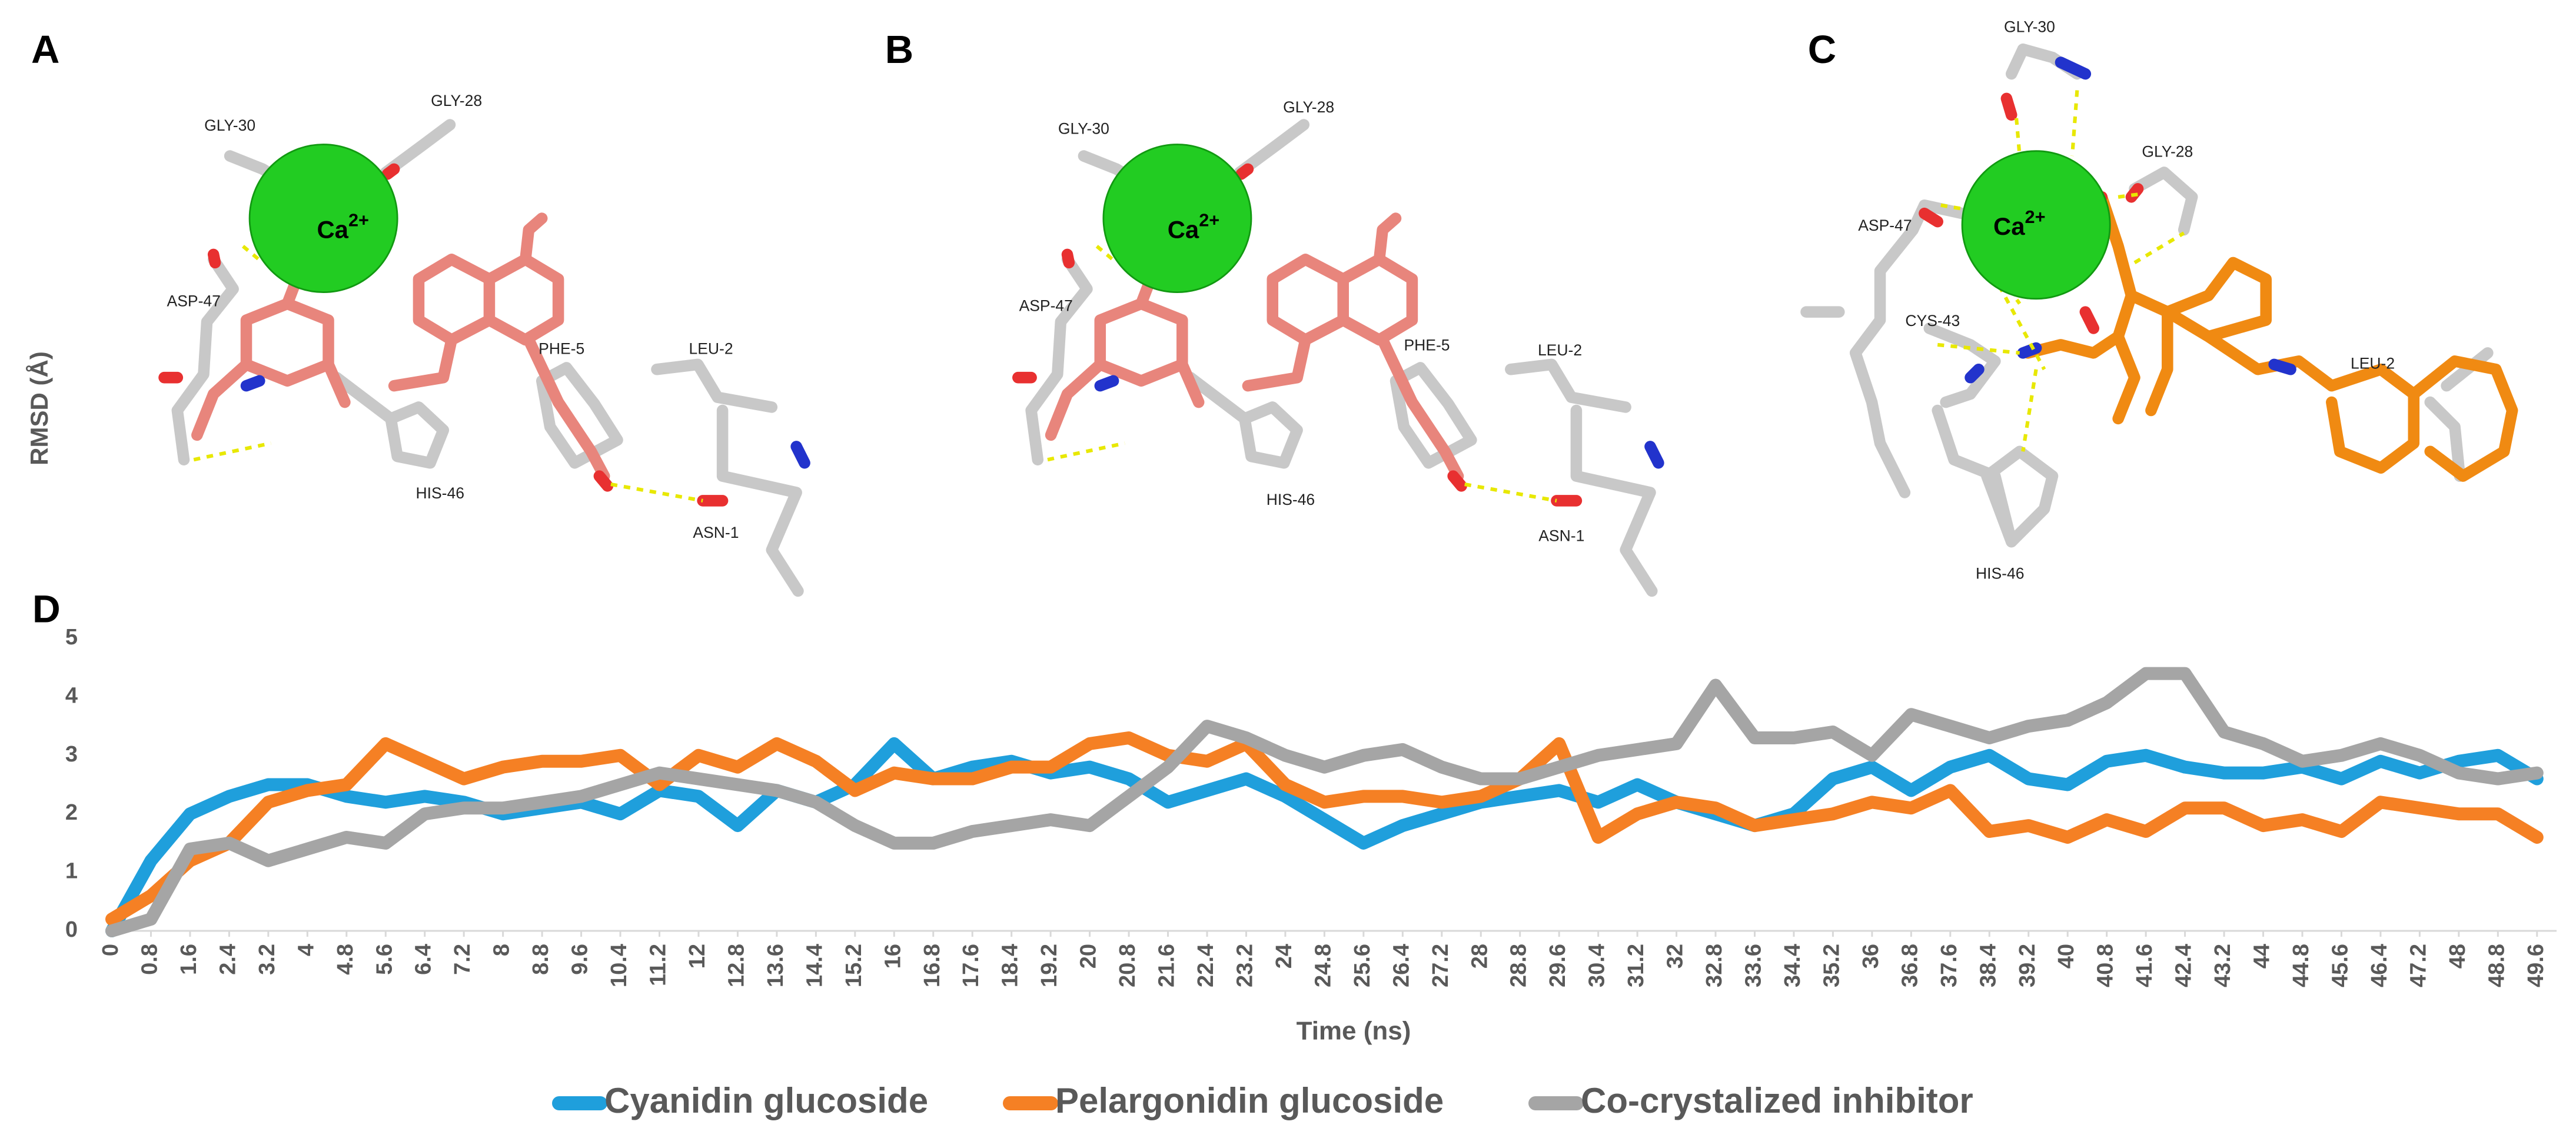  I want to click on x-tick-label: 18.4, so click(1010, 966).